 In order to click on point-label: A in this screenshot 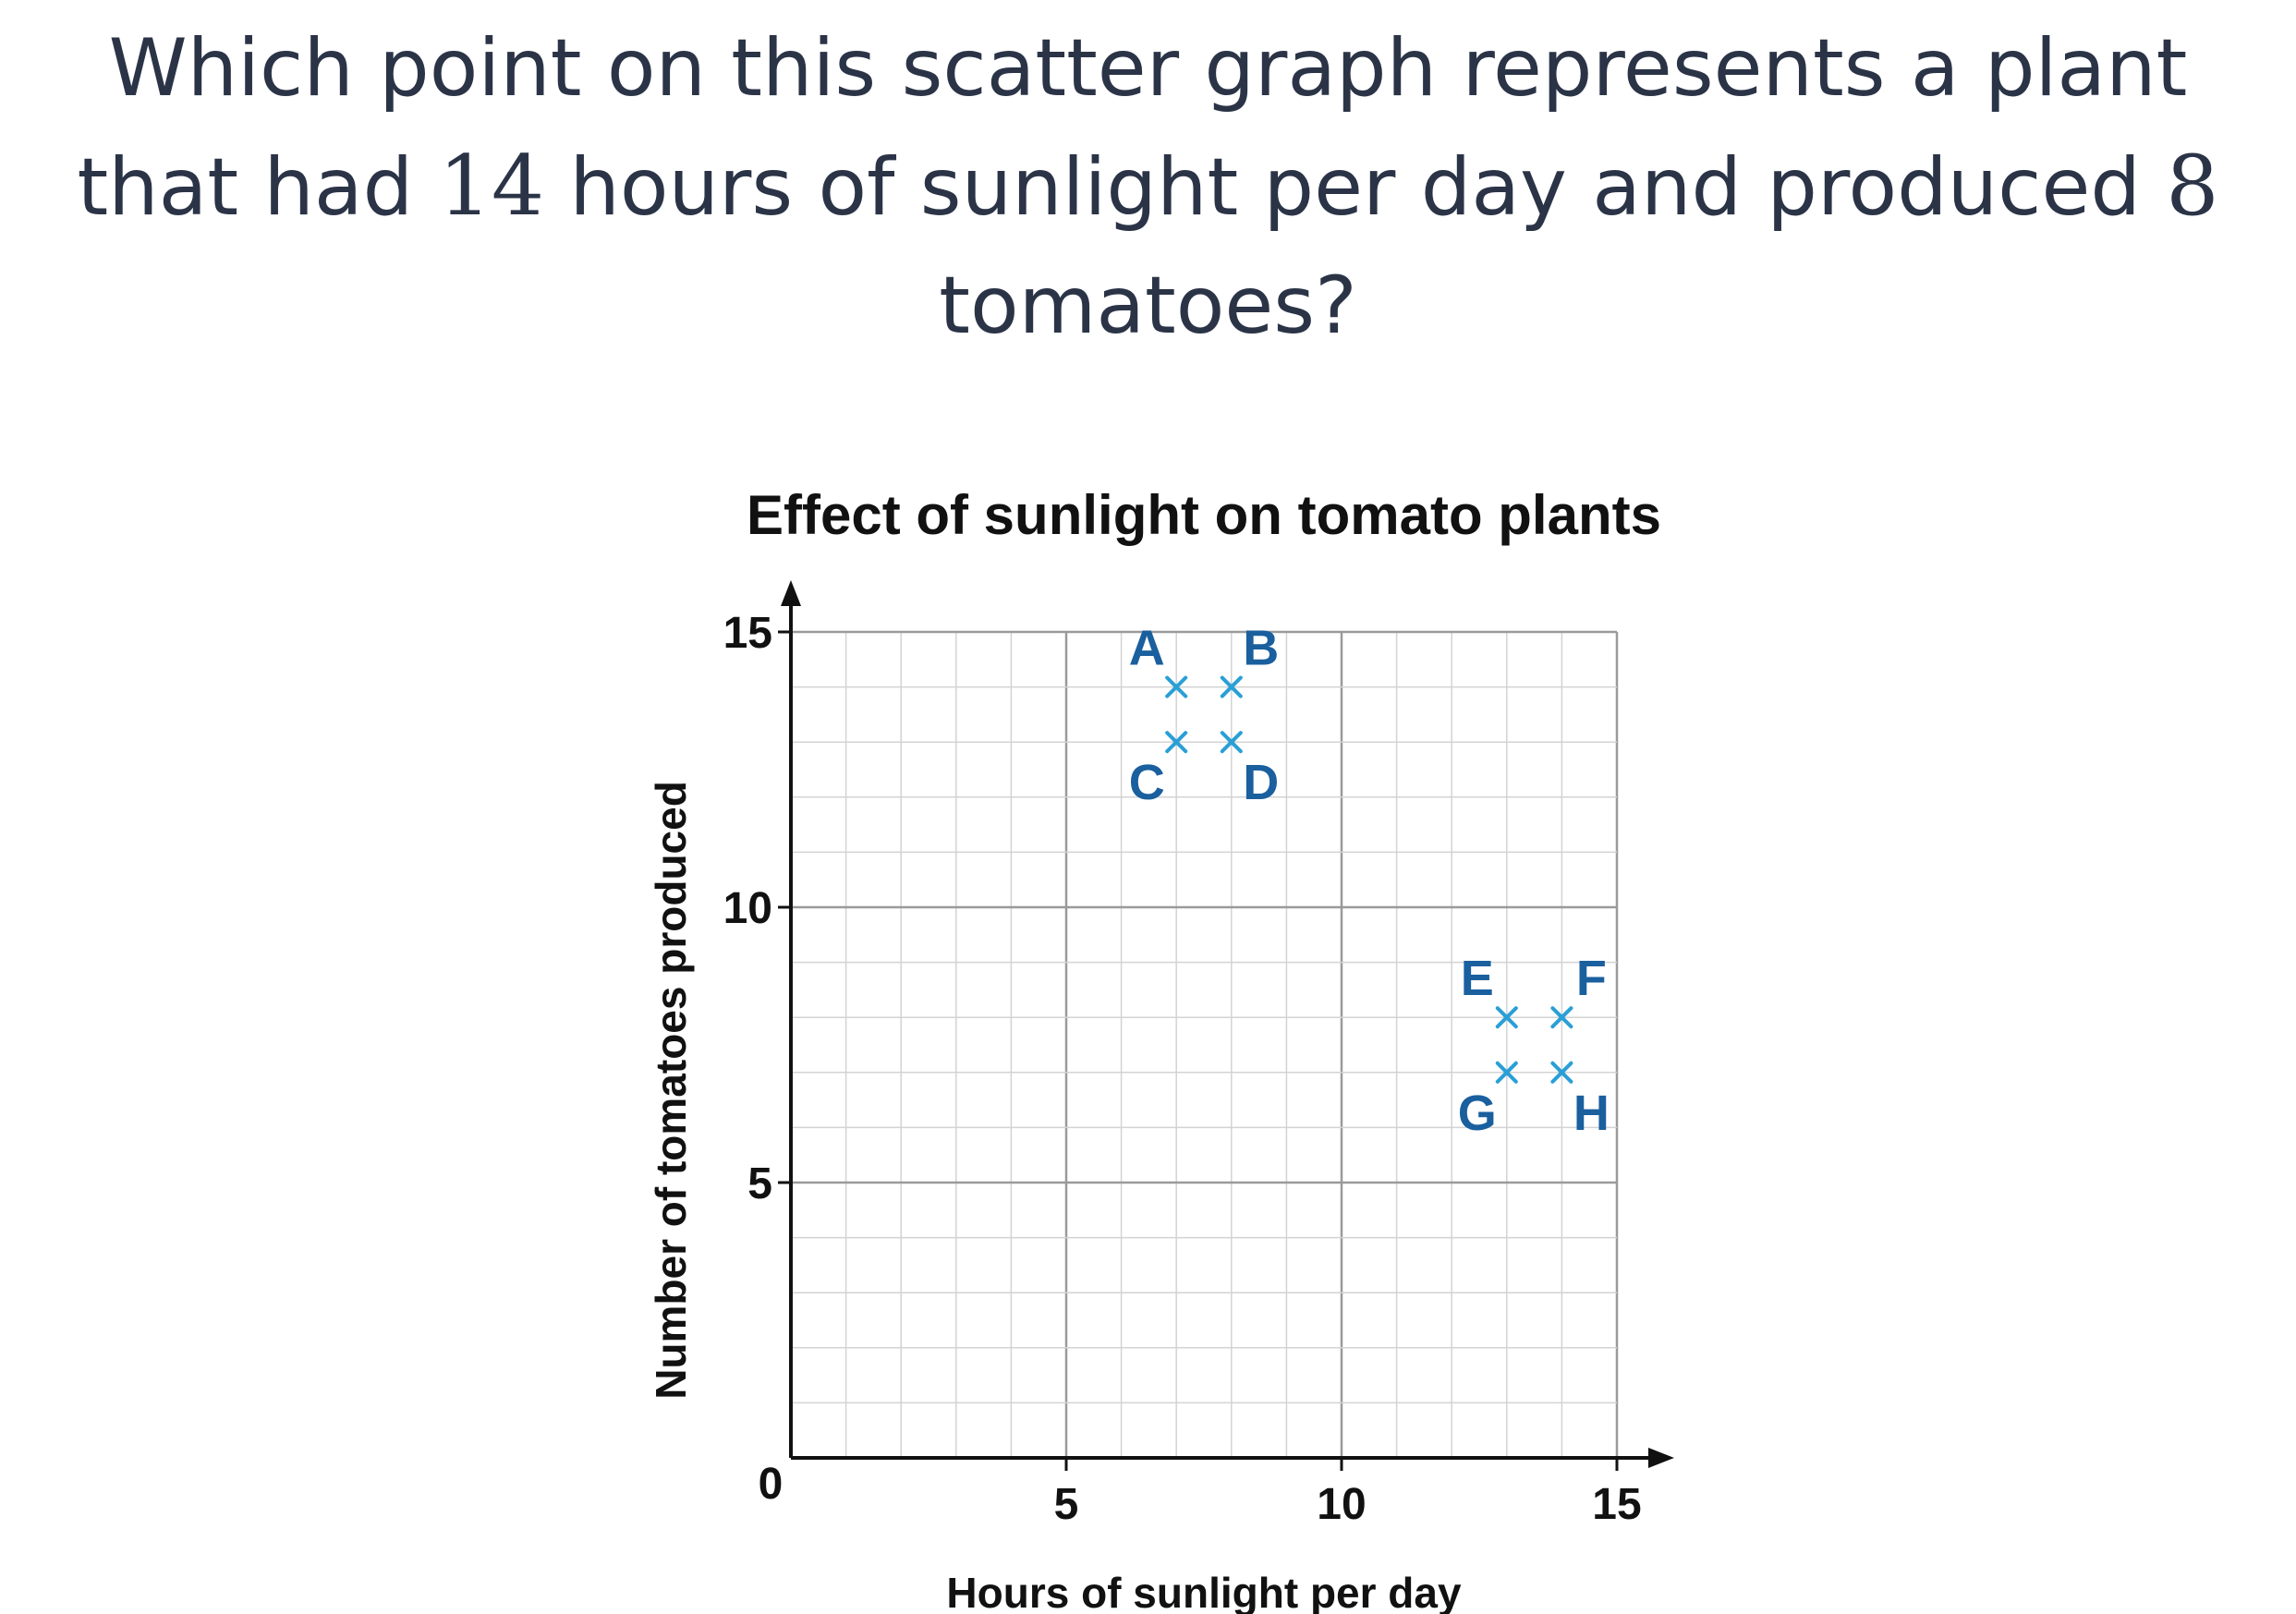, I will do `click(1147, 648)`.